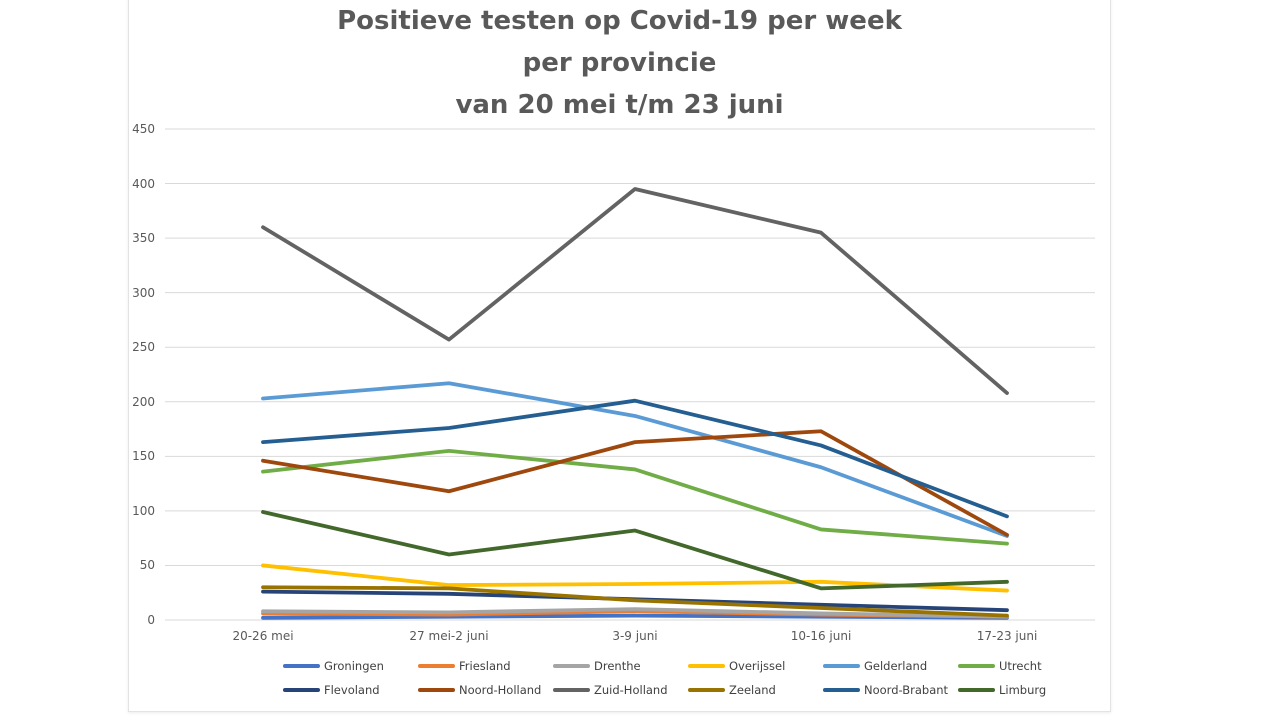 The height and width of the screenshot is (720, 1280). I want to click on y-axis-label: 250, so click(143, 347).